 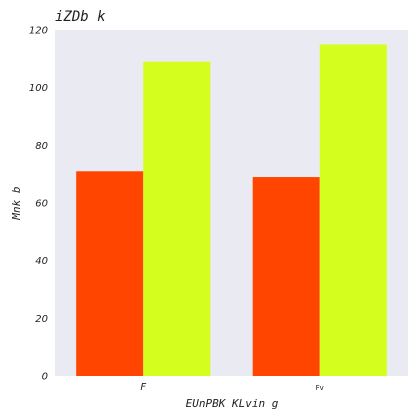 I want to click on chart-title: iZDb k, so click(x=80, y=17).